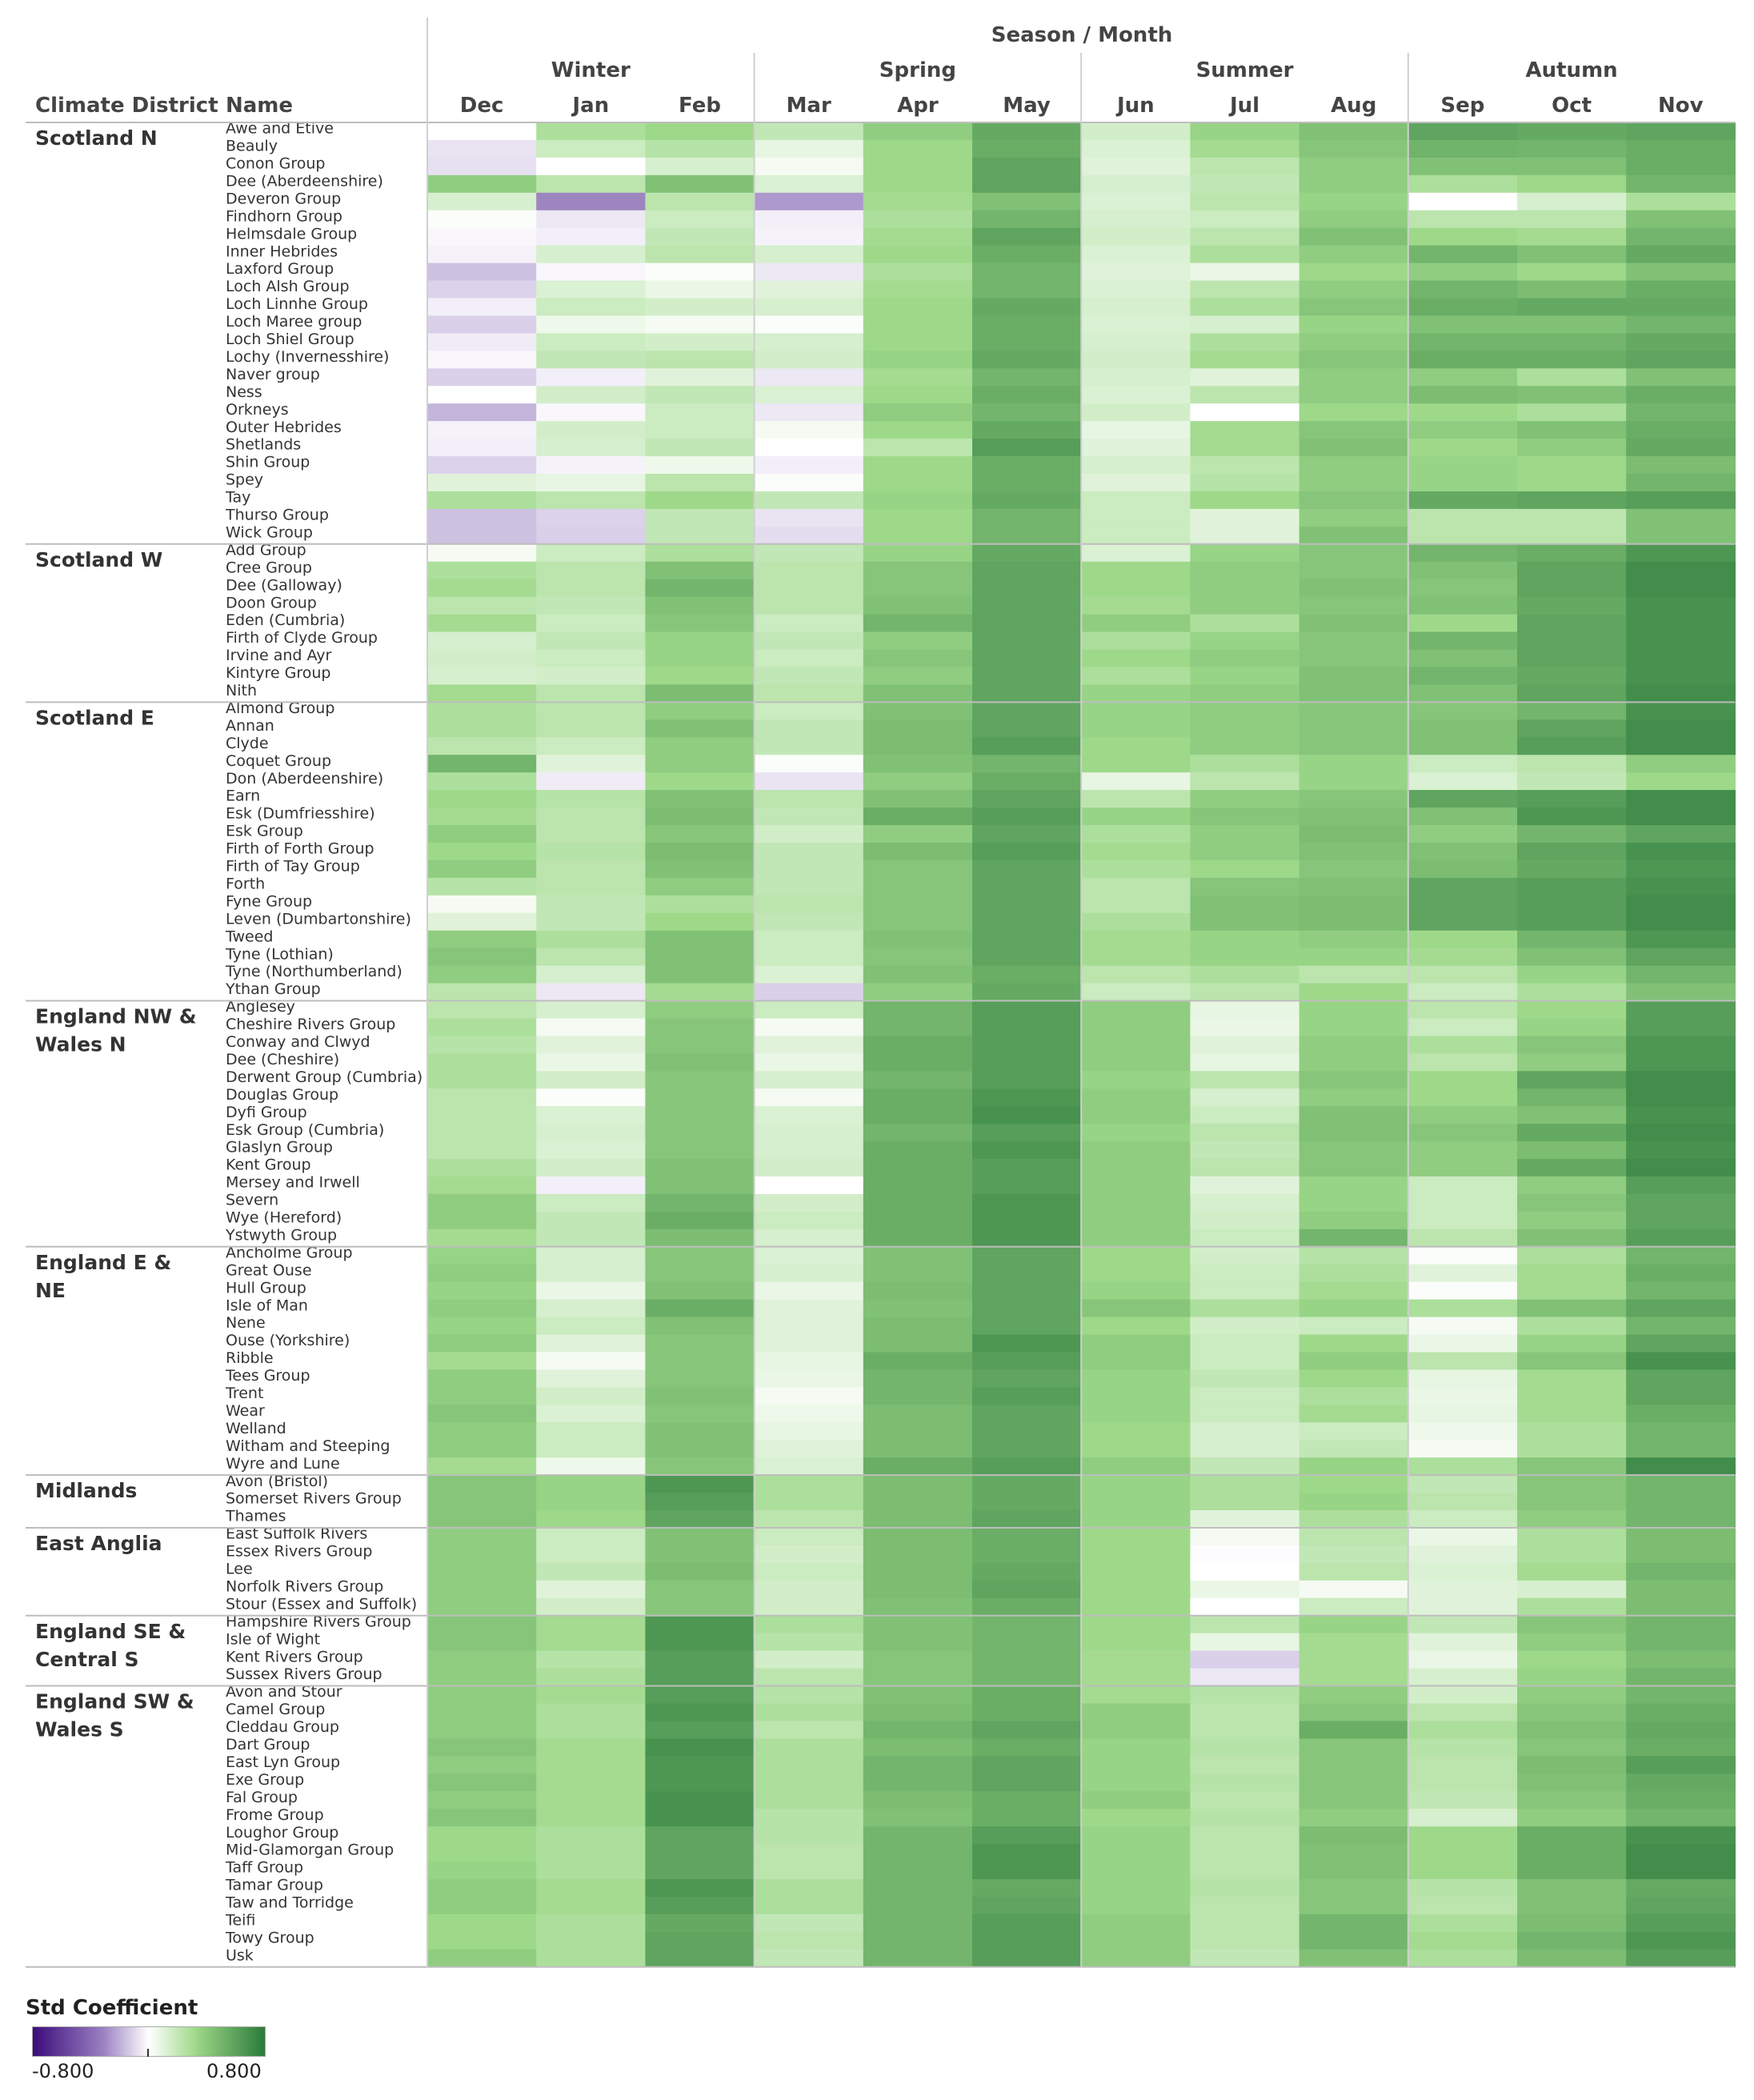  I want to click on district-label-line: Wales S, so click(79, 1729).